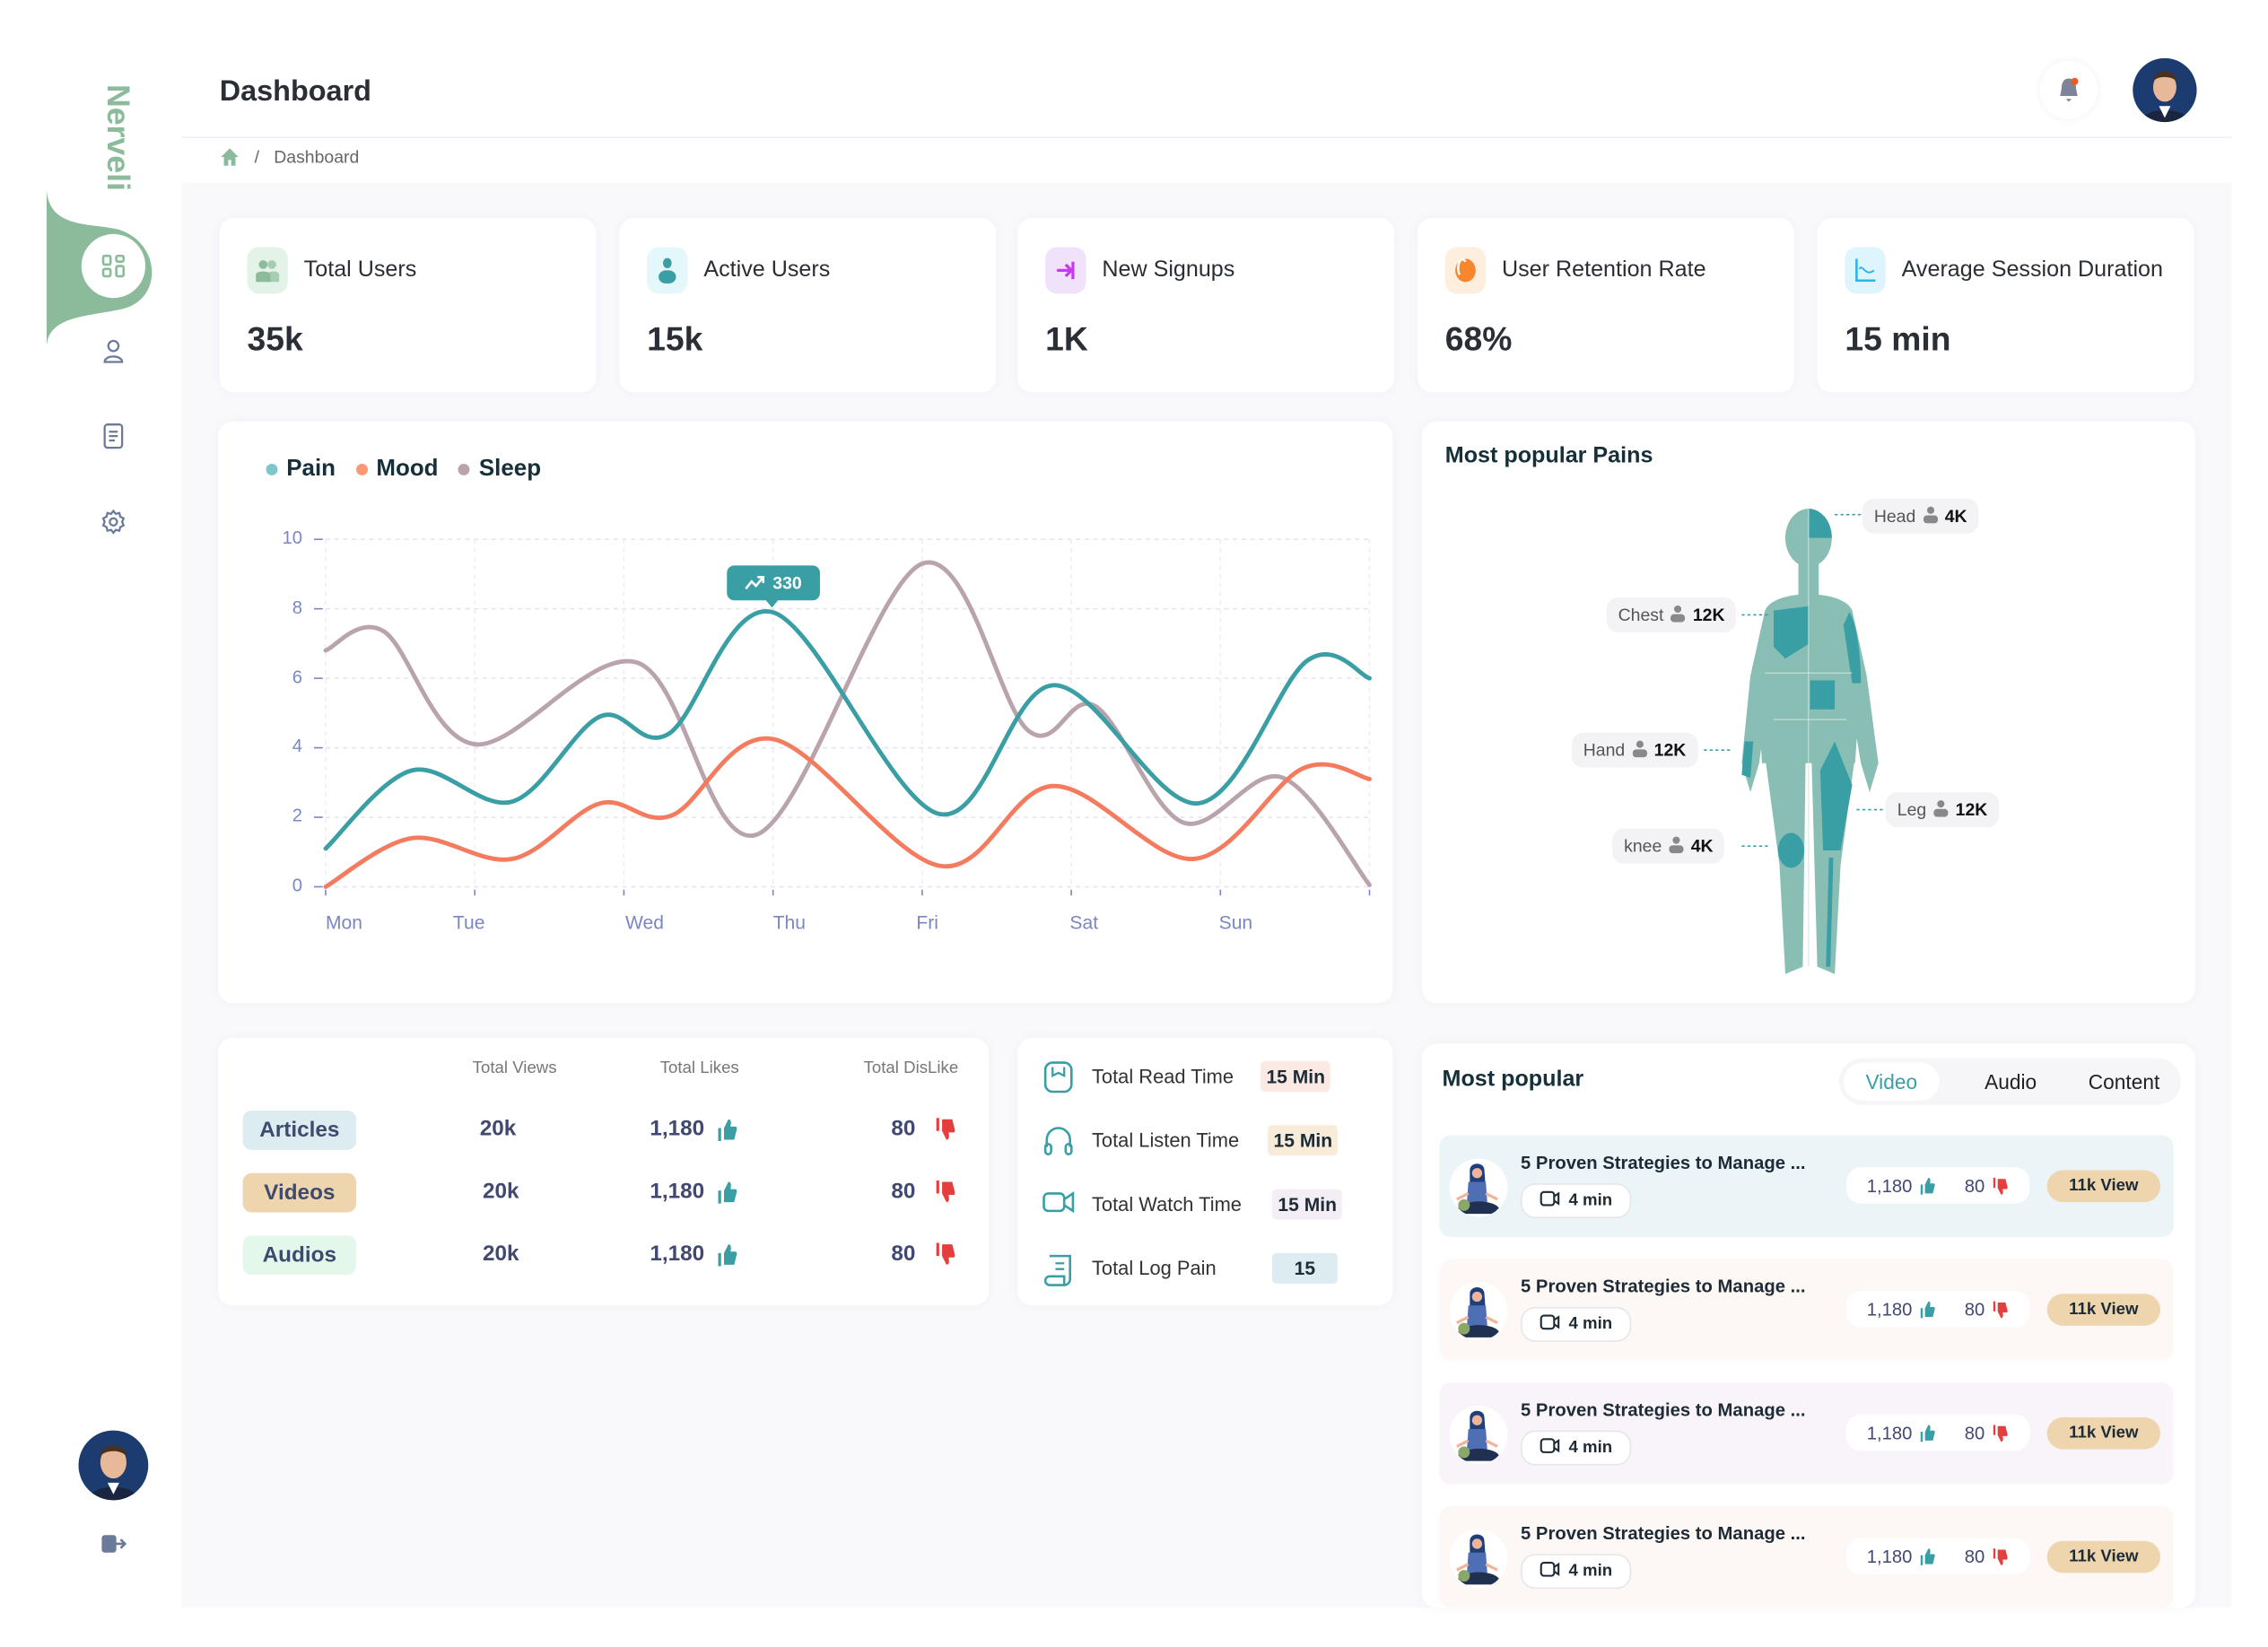 The width and height of the screenshot is (2268, 1647). I want to click on stat-card: Total Users 35k, so click(408, 305).